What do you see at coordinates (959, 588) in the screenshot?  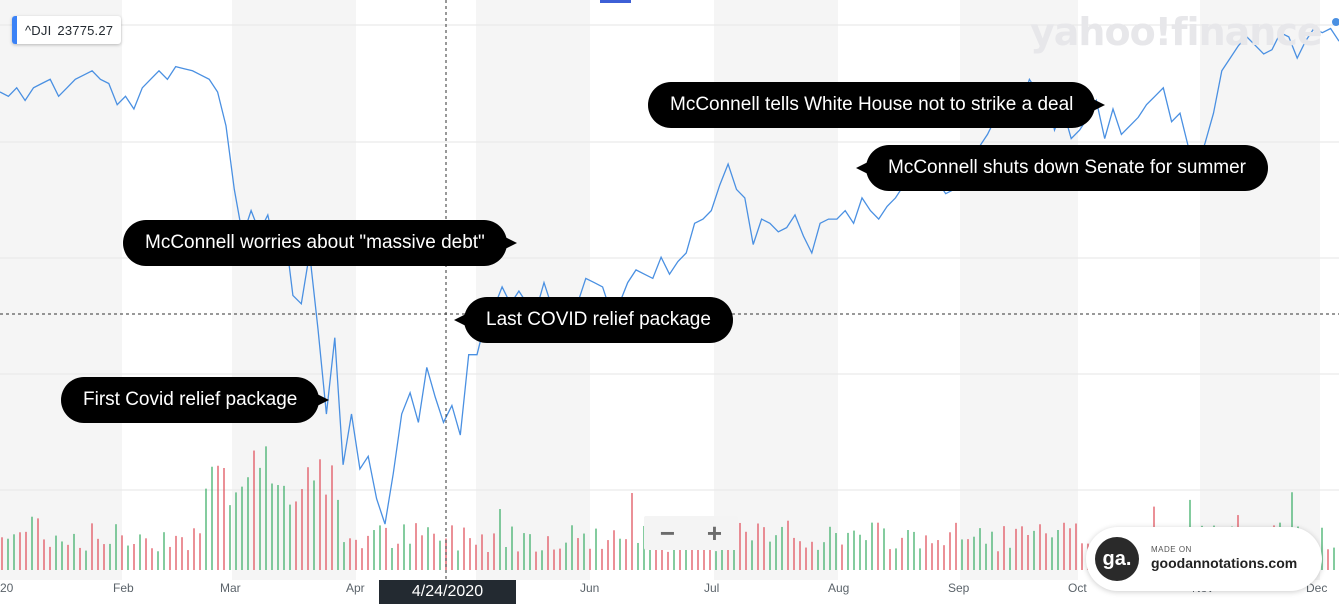 I see `x-tick-label: Sep` at bounding box center [959, 588].